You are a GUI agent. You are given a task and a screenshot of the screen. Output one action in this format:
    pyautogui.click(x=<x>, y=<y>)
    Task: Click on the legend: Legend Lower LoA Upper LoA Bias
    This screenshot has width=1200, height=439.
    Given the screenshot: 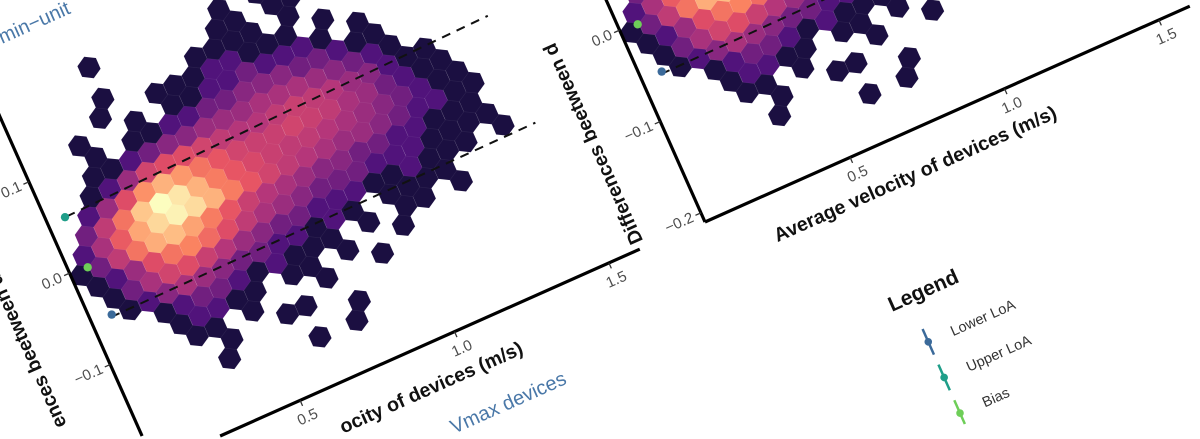 What is the action you would take?
    pyautogui.click(x=959, y=345)
    